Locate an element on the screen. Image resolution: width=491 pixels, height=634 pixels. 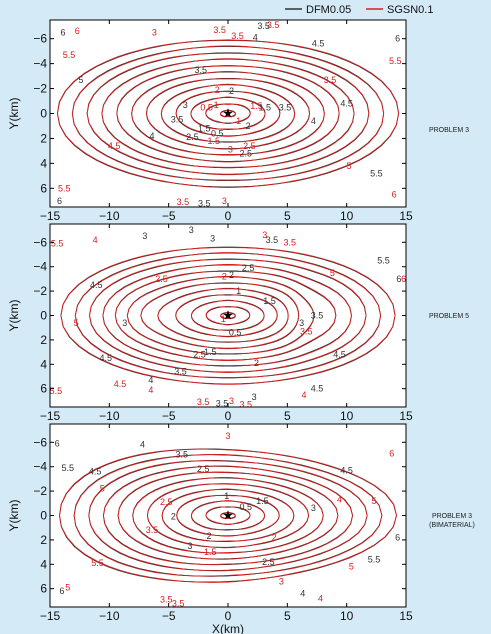
x-tick-label: 0 is located at coordinates (228, 416).